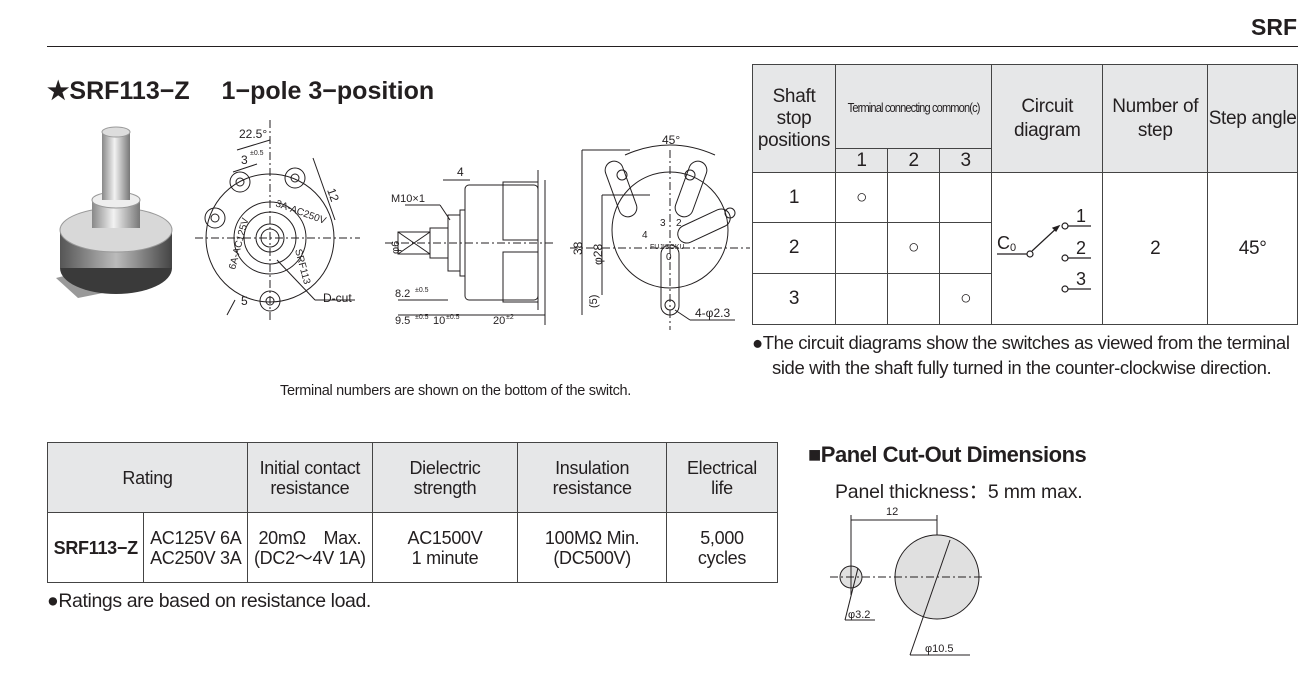  I want to click on rating-note: ●Ratings are based on resistance load., so click(209, 601).